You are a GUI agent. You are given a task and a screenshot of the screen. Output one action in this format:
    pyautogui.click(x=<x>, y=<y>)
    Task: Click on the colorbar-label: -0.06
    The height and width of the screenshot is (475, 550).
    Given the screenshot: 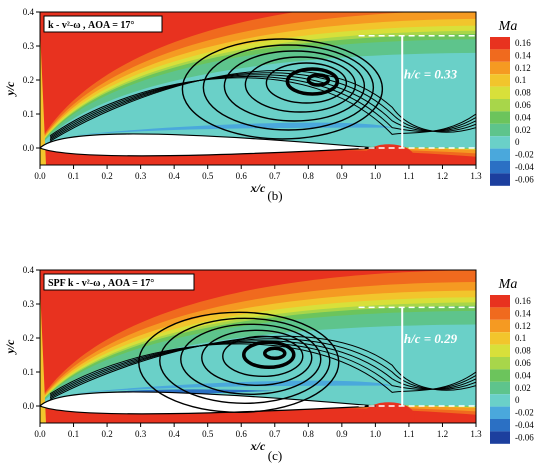 What is the action you would take?
    pyautogui.click(x=524, y=179)
    